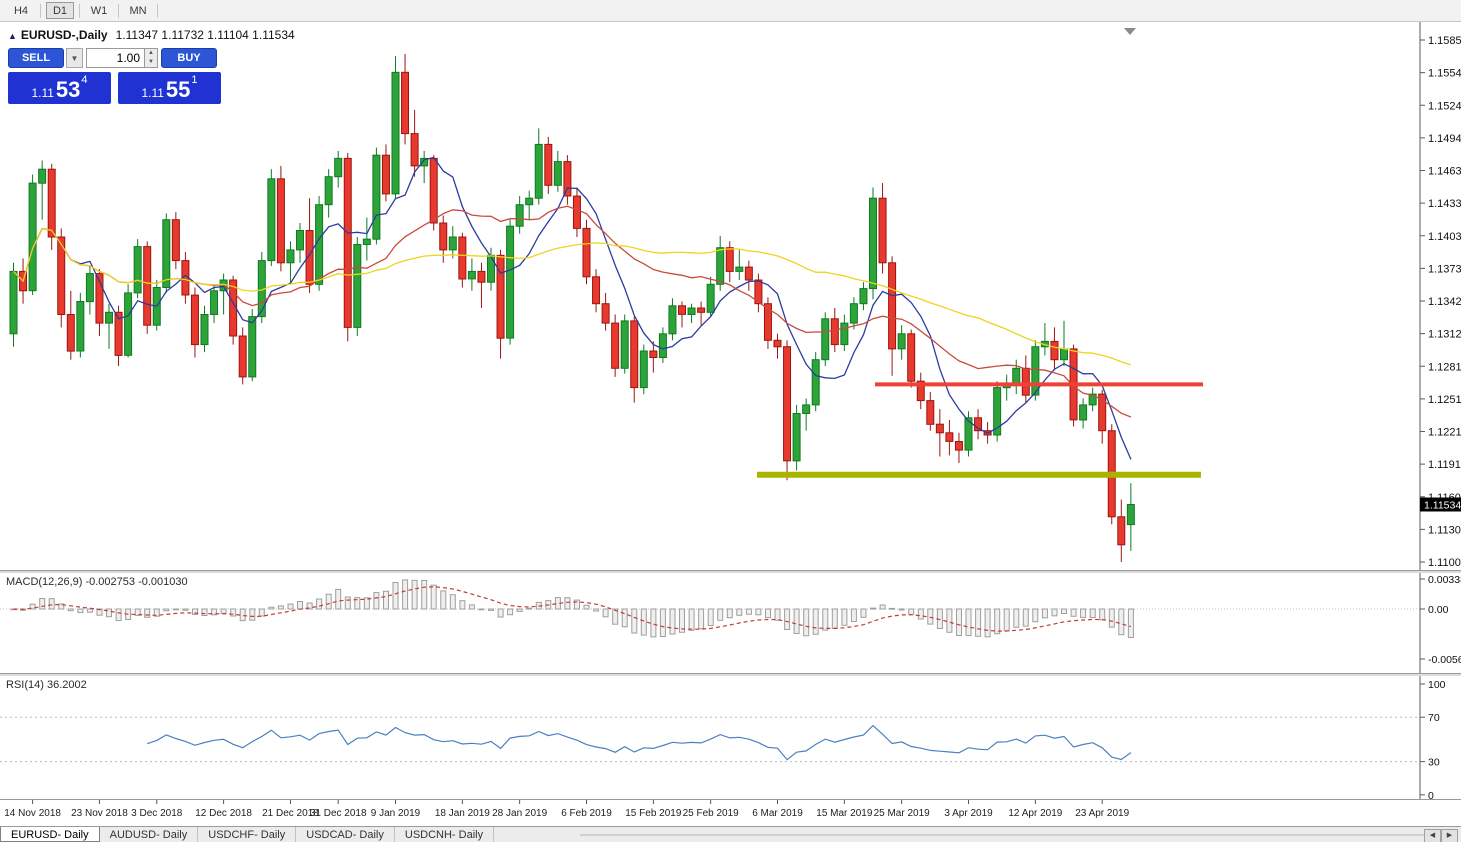 The height and width of the screenshot is (842, 1461). I want to click on macd-histogram, so click(572, 608).